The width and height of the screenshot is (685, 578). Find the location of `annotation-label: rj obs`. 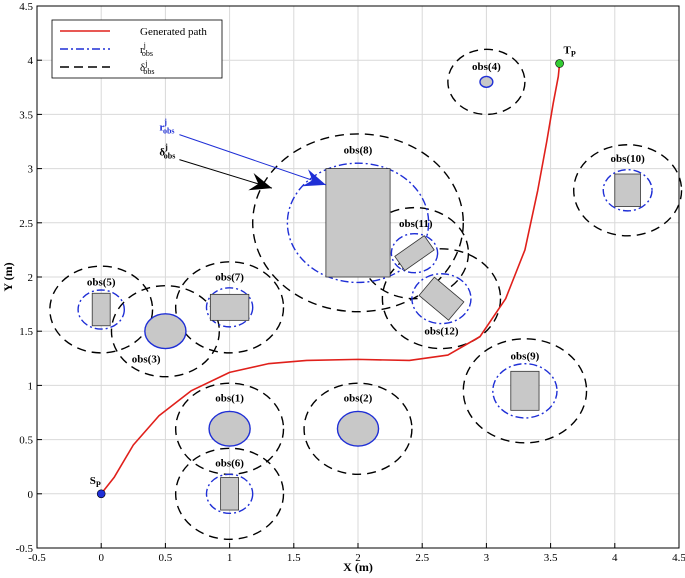

annotation-label: rj obs is located at coordinates (166, 127).